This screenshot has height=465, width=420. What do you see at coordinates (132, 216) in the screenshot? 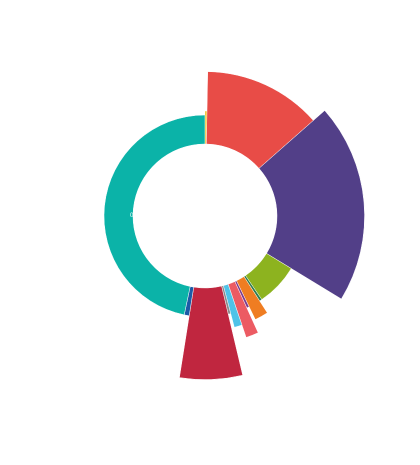
I see `inner-tick-label: 0` at bounding box center [132, 216].